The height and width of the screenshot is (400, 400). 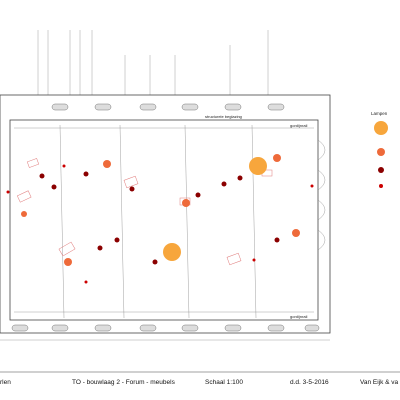 I want to click on legend-title: Lampen, so click(x=379, y=113).